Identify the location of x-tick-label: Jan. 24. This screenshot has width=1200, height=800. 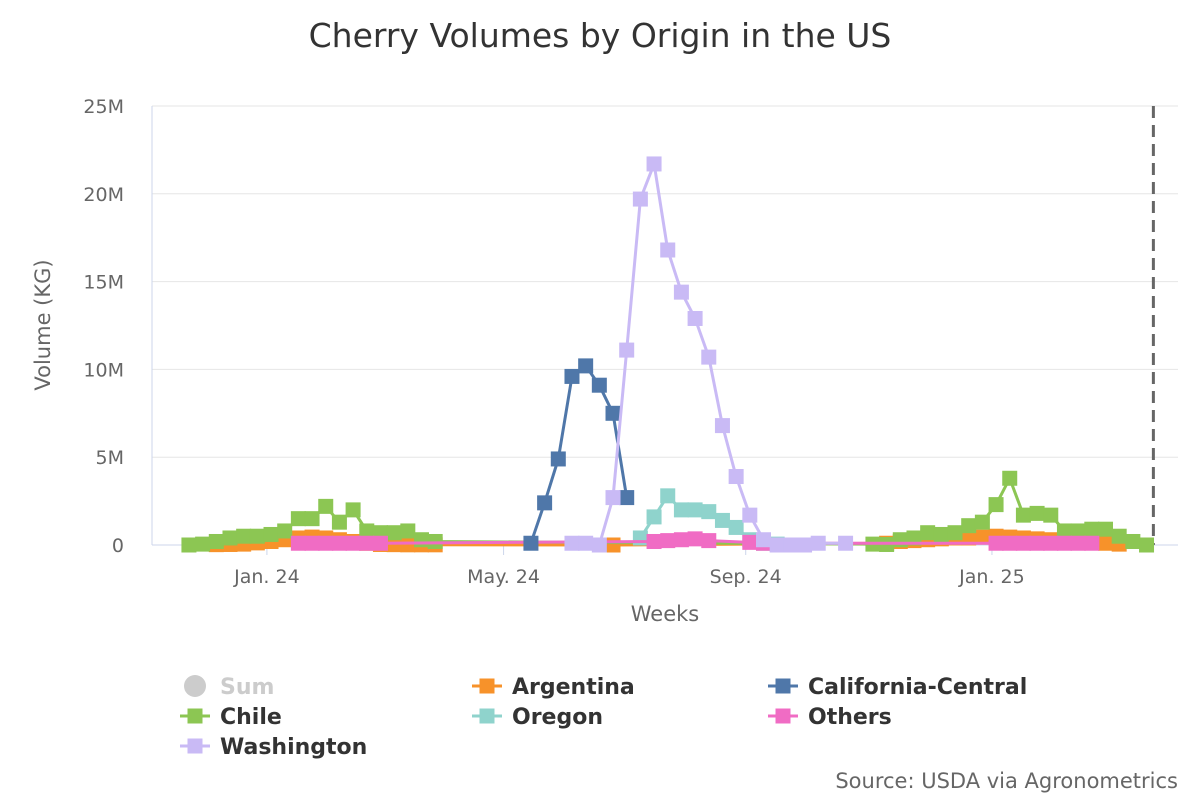
(266, 577).